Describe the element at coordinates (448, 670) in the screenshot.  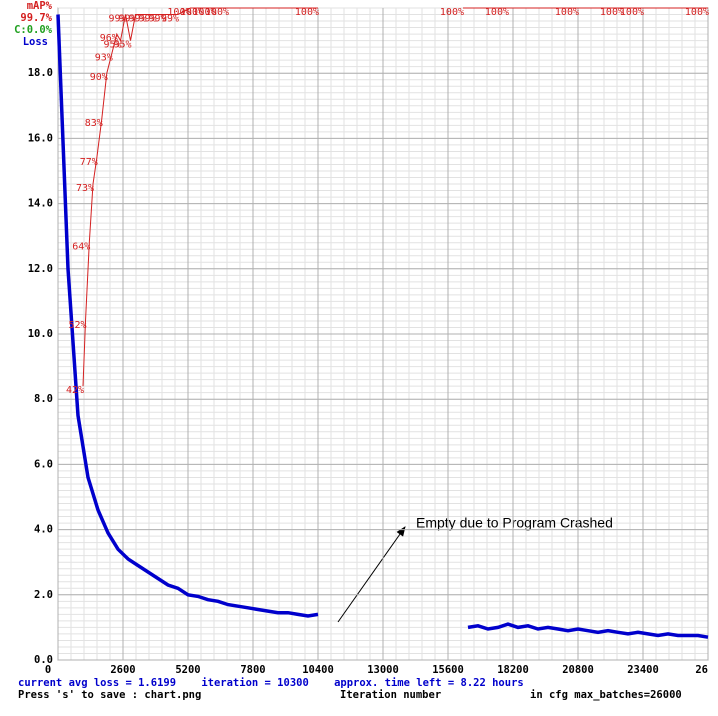
I see `x-tick-label: 15600` at that location.